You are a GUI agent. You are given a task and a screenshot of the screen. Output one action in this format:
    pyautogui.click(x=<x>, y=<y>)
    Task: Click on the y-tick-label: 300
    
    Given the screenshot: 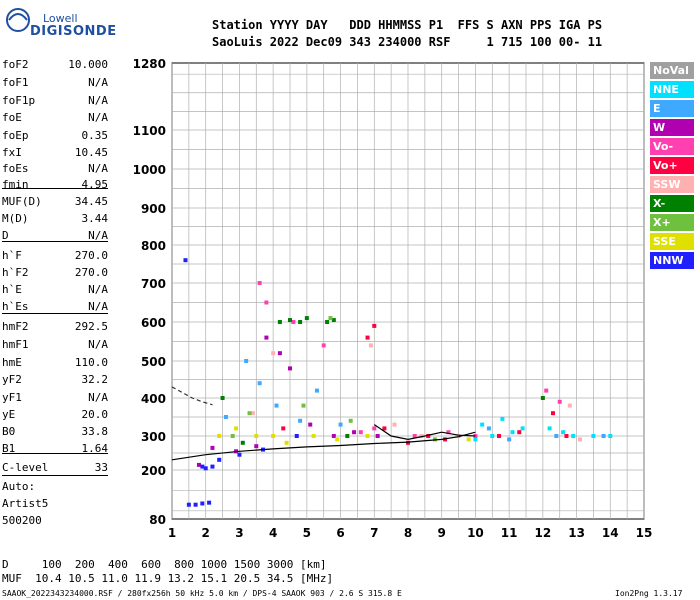 What is the action you would take?
    pyautogui.click(x=153, y=437)
    